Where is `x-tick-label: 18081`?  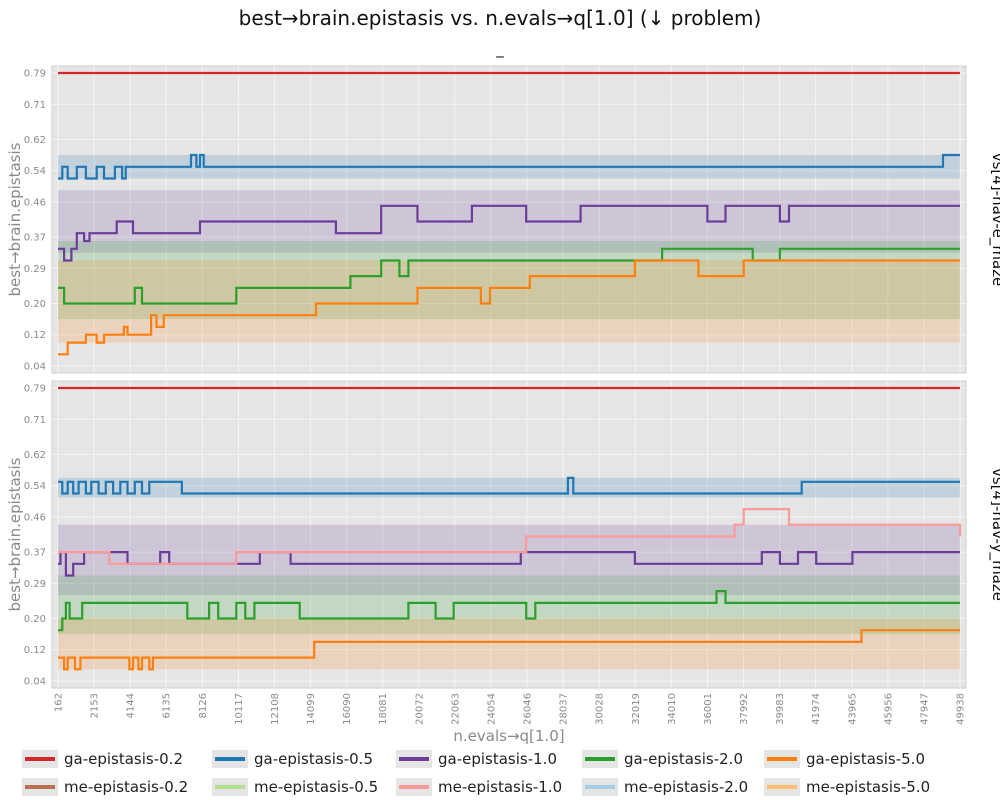 x-tick-label: 18081 is located at coordinates (383, 709).